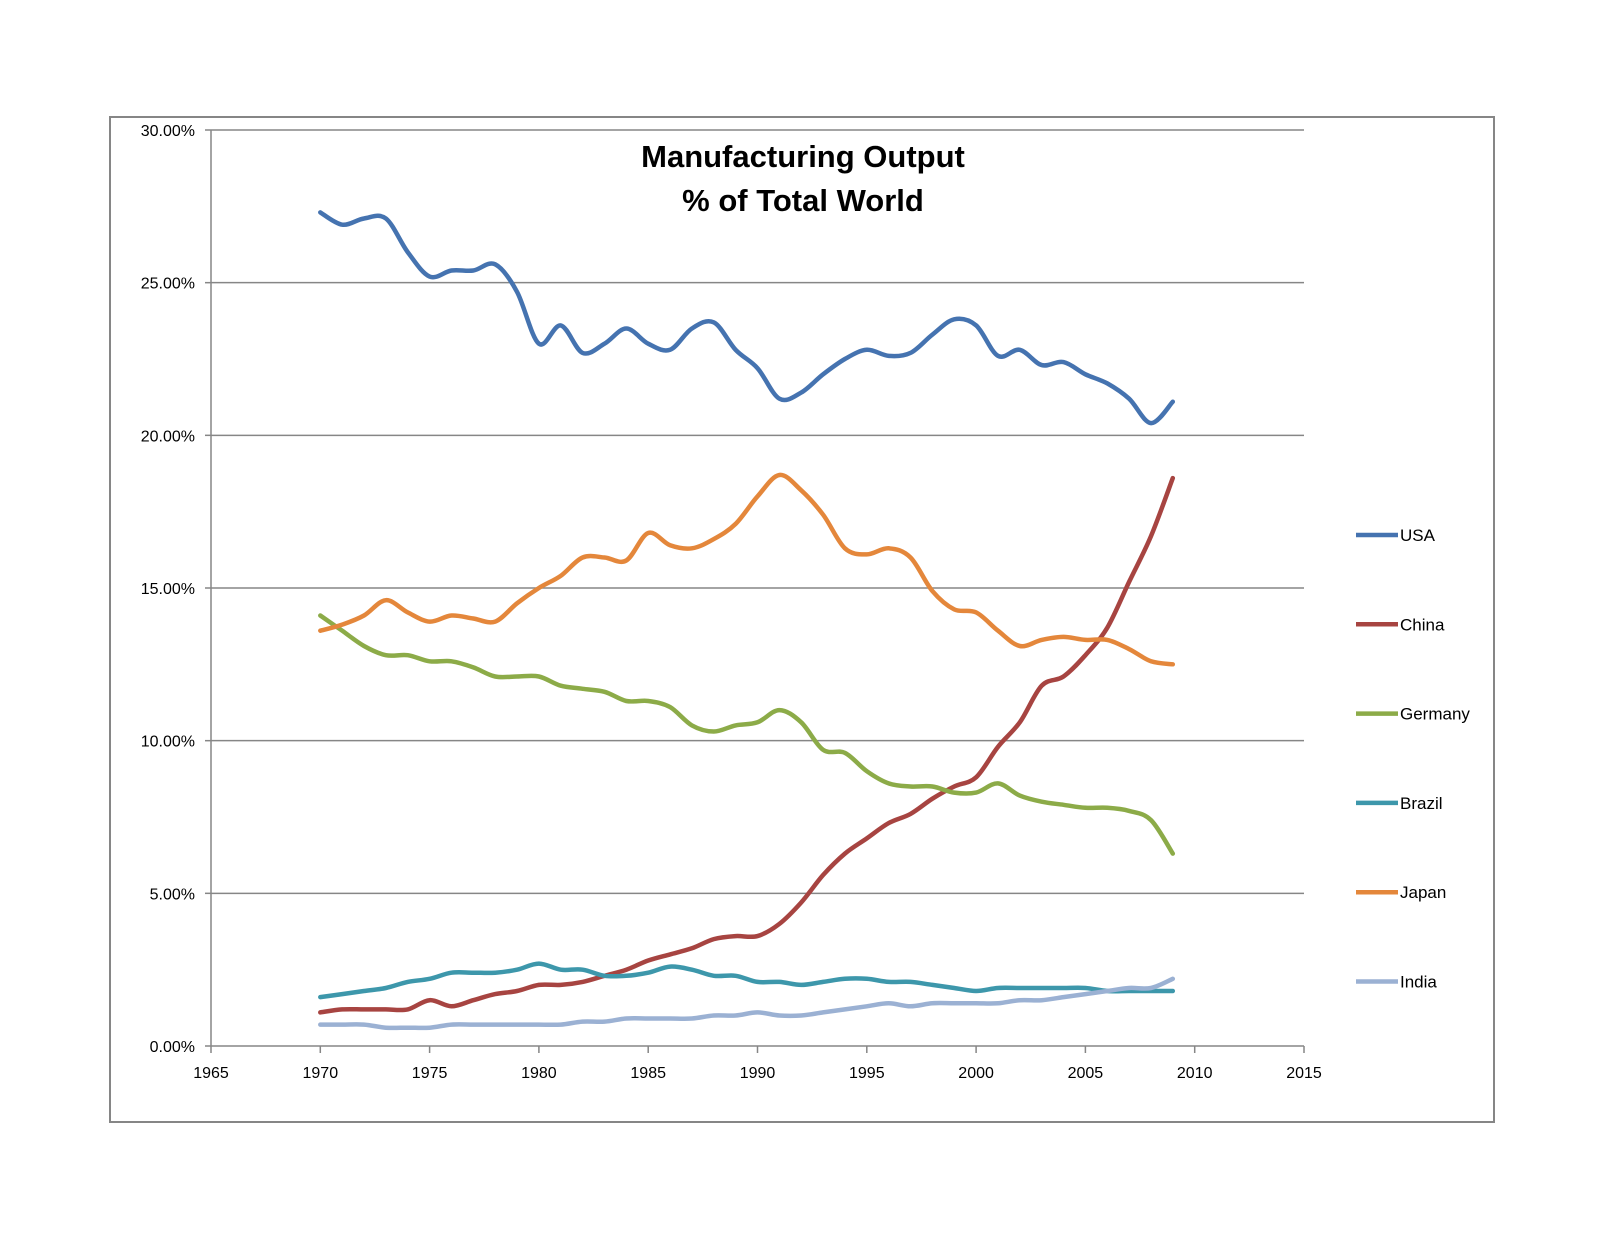 The image size is (1600, 1236). What do you see at coordinates (747, 734) in the screenshot?
I see `series-line-germany` at bounding box center [747, 734].